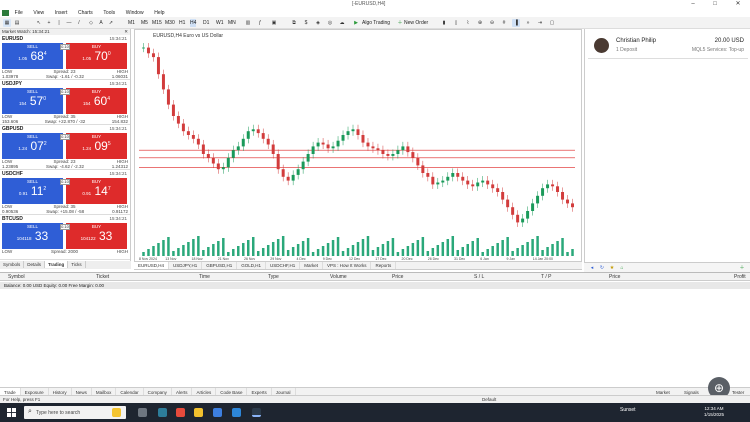 Image resolution: width=750 pixels, height=422 pixels. What do you see at coordinates (251, 265) in the screenshot?
I see `chart-tab: GOLD,H1` at bounding box center [251, 265].